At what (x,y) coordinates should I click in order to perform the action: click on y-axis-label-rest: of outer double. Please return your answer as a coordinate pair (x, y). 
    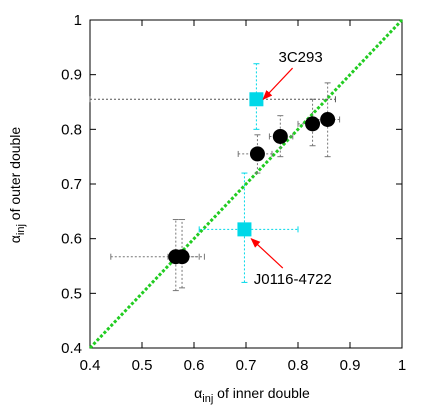
    Looking at the image, I should click on (15, 176).